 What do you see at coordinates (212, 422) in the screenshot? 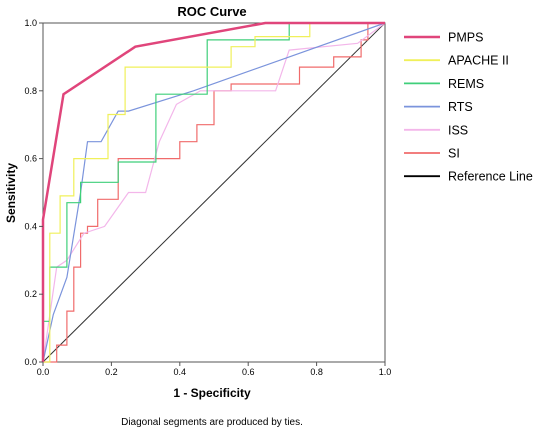
I see `footnote: Diagonal segments are produced by ties.` at bounding box center [212, 422].